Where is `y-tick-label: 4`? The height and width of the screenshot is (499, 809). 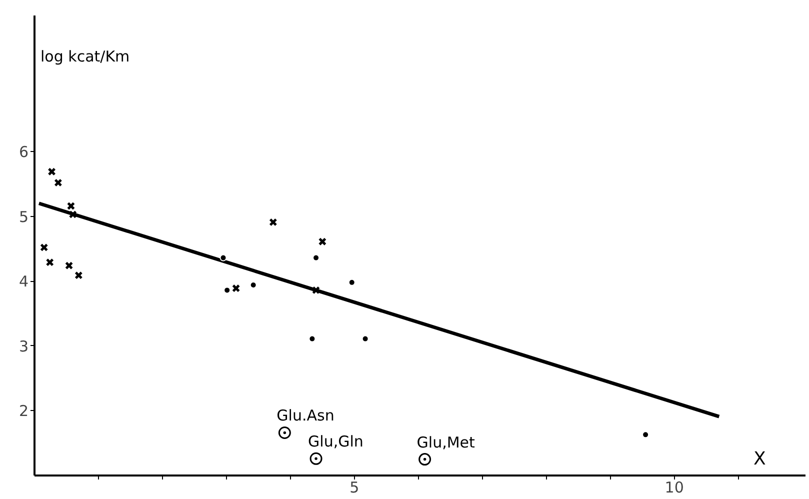 y-tick-label: 4 is located at coordinates (23, 281).